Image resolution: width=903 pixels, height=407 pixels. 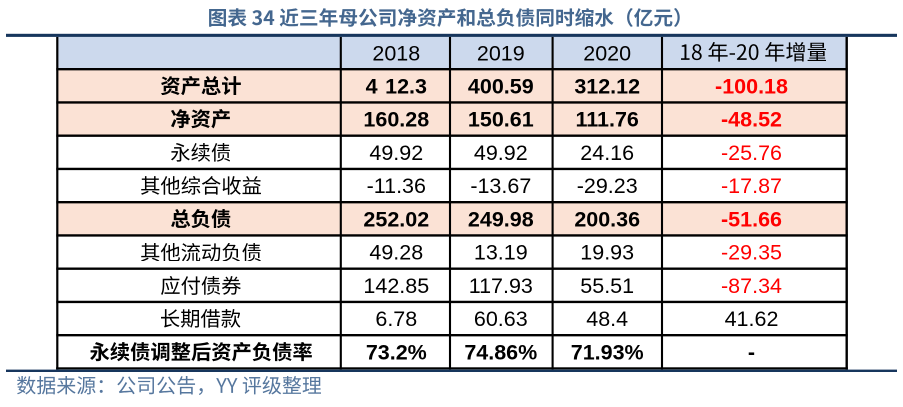 I want to click on svg-text: 2018, so click(x=396, y=53).